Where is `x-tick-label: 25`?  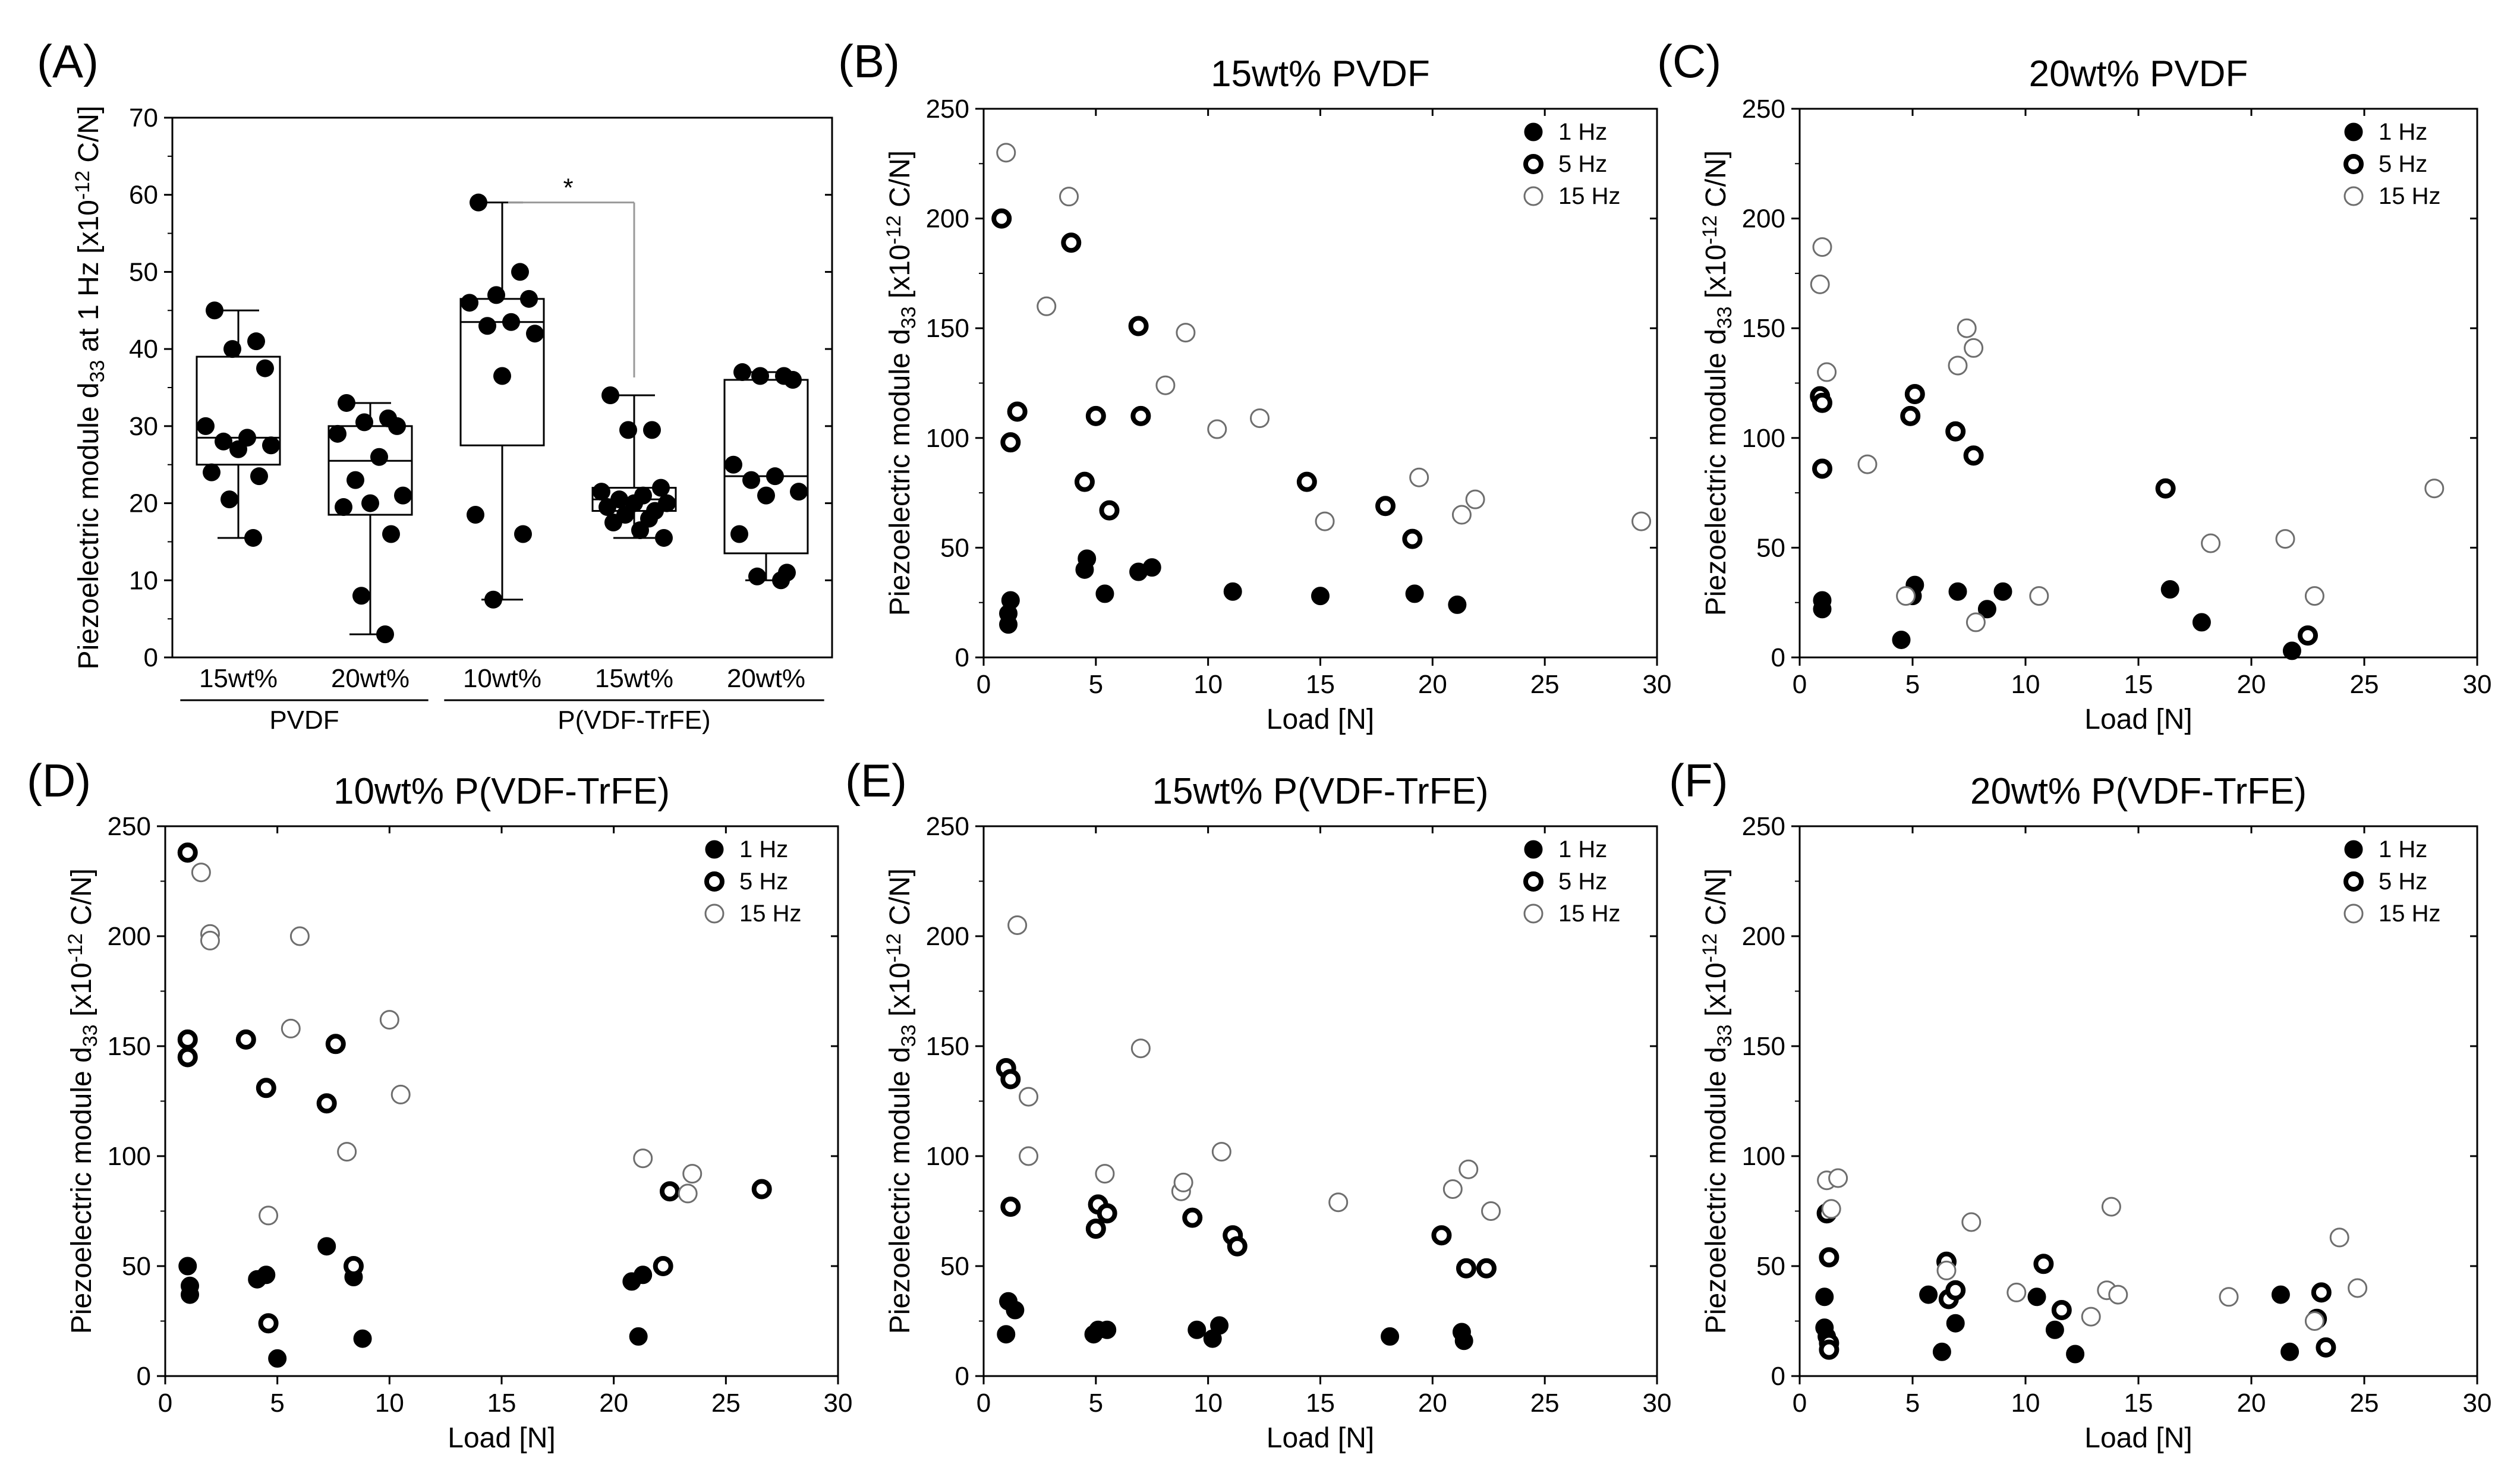
x-tick-label: 25 is located at coordinates (1545, 685).